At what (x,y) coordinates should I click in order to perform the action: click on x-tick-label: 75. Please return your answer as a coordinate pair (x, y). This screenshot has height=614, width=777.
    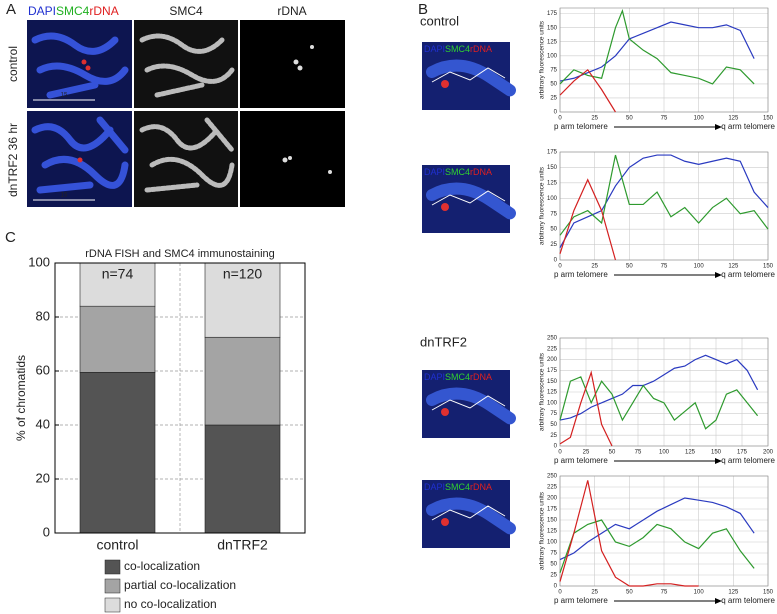
    Looking at the image, I should click on (638, 453).